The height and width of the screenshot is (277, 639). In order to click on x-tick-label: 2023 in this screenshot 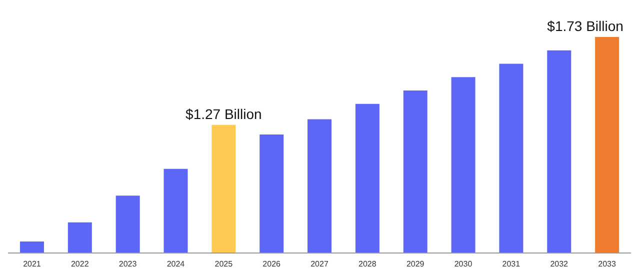, I will do `click(128, 264)`.